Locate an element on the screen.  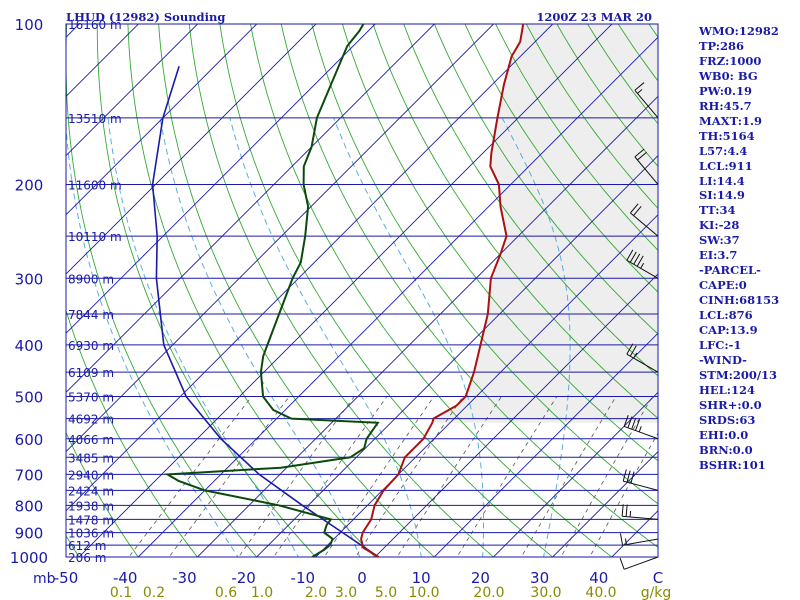
index-item: LCL:911 is located at coordinates (726, 165).